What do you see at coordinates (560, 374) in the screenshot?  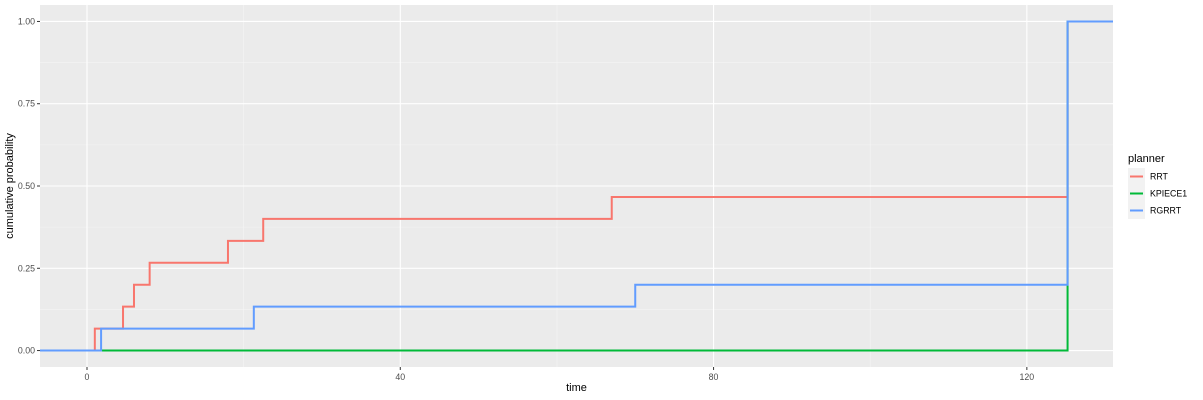 I see `x-axis-ticks: 0 40 80 120` at bounding box center [560, 374].